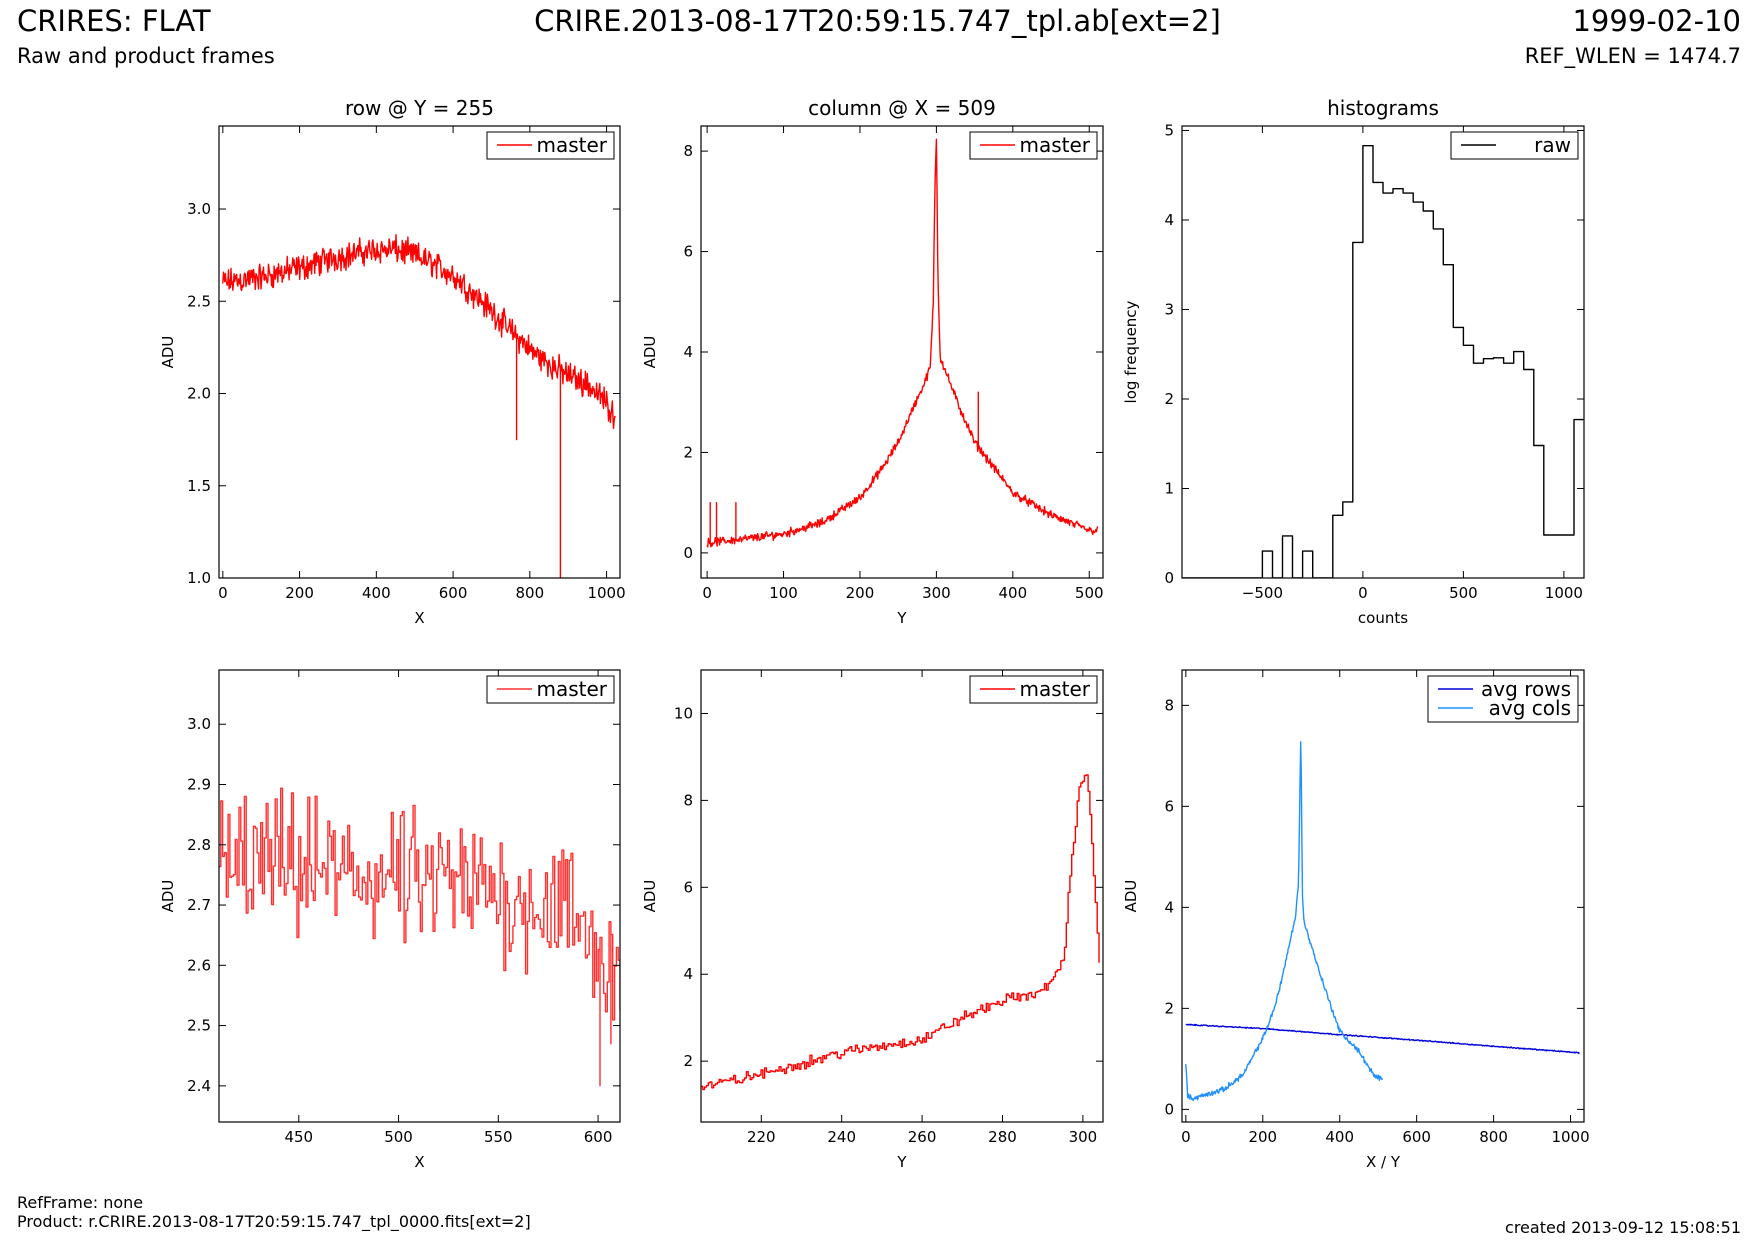 This screenshot has width=1755, height=1245. I want to click on x-axis-label: X / Y, so click(1383, 1162).